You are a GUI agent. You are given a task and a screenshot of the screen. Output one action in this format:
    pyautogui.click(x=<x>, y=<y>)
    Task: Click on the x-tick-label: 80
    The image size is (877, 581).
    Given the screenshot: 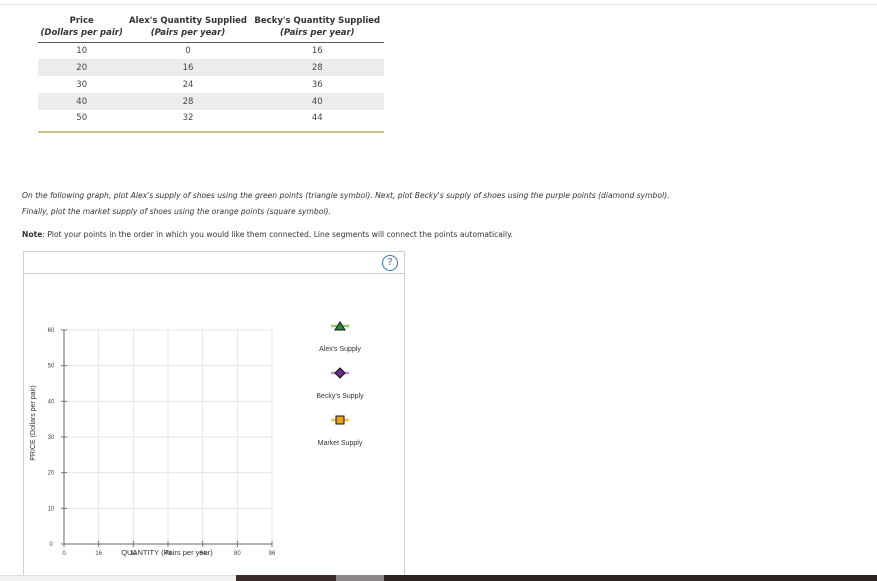 What is the action you would take?
    pyautogui.click(x=237, y=554)
    